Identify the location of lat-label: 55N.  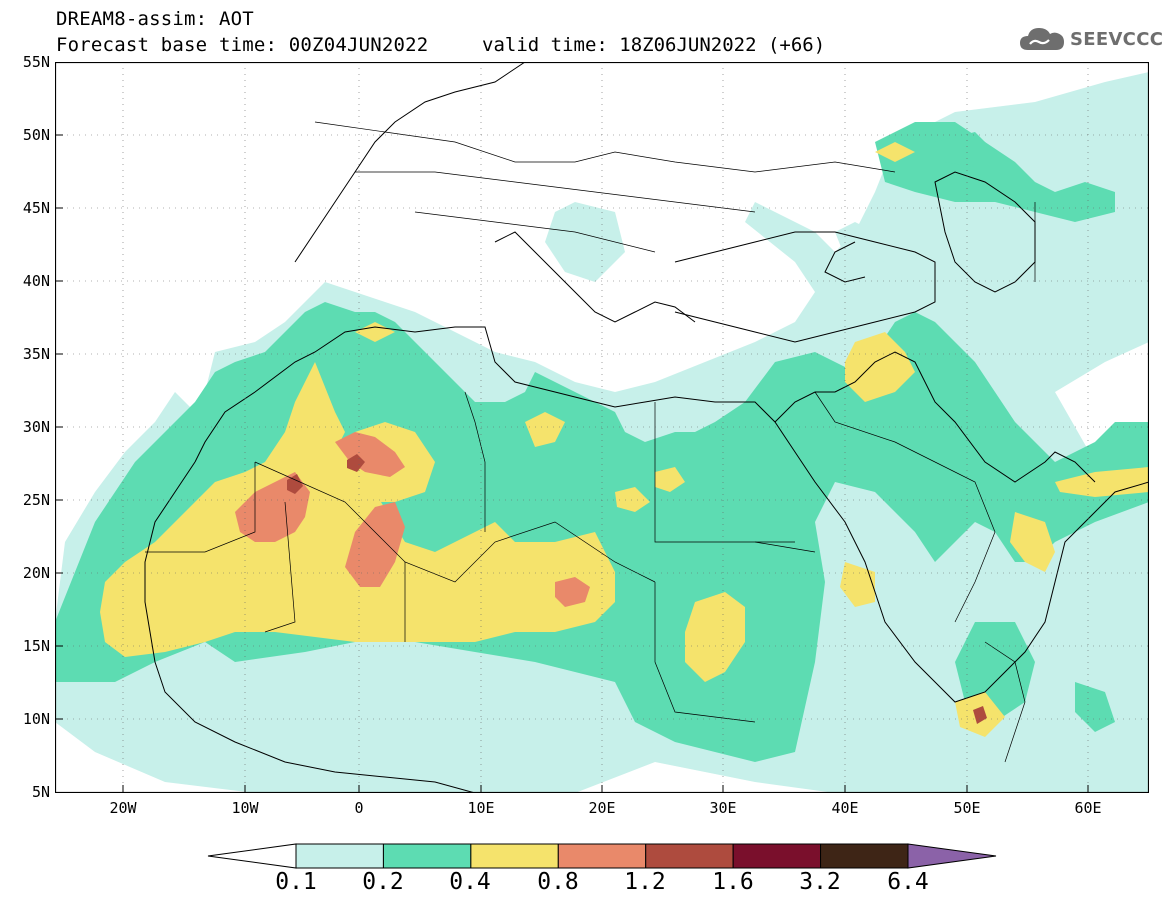
(36, 62).